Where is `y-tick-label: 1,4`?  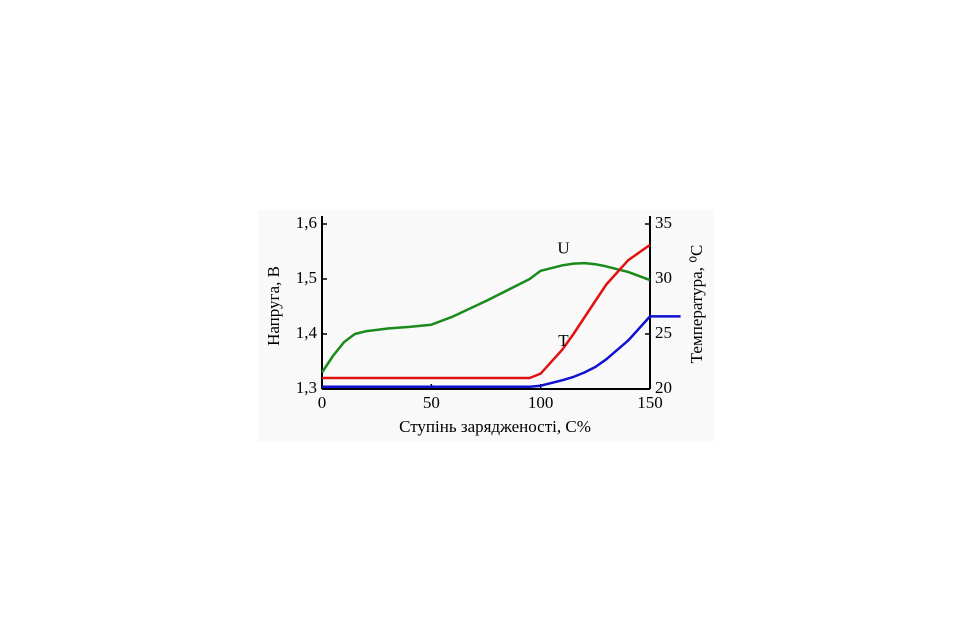 y-tick-label: 1,4 is located at coordinates (307, 332).